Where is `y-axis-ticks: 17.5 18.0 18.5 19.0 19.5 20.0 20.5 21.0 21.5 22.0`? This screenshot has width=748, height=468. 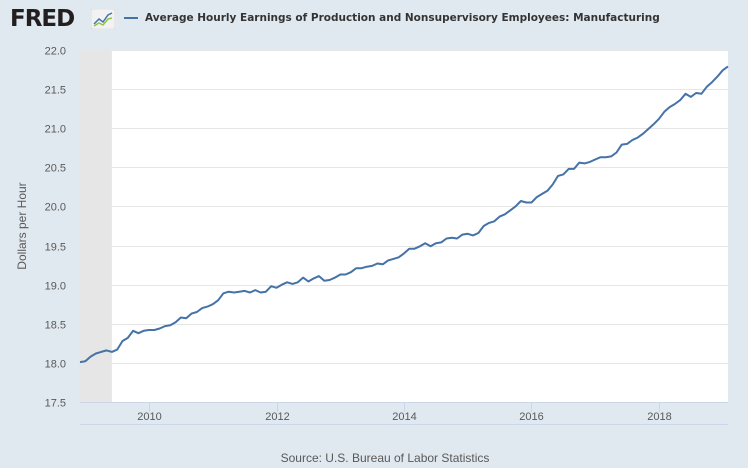
y-axis-ticks: 17.5 18.0 18.5 19.0 19.5 20.0 20.5 21.0 21.5 22.0 is located at coordinates (55, 228).